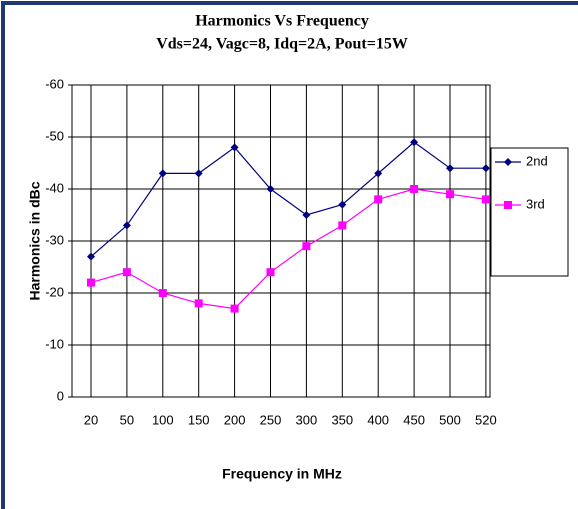  What do you see at coordinates (486, 419) in the screenshot?
I see `x-tick-label: 520` at bounding box center [486, 419].